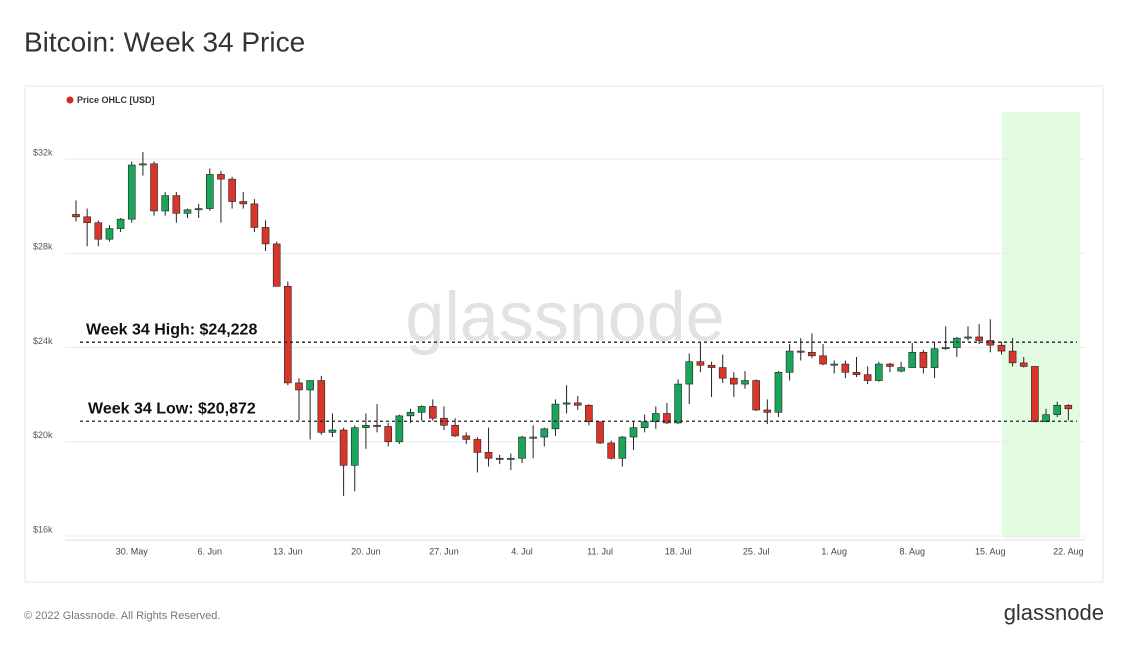  I want to click on x-tick-label: 25. Jul, so click(756, 551).